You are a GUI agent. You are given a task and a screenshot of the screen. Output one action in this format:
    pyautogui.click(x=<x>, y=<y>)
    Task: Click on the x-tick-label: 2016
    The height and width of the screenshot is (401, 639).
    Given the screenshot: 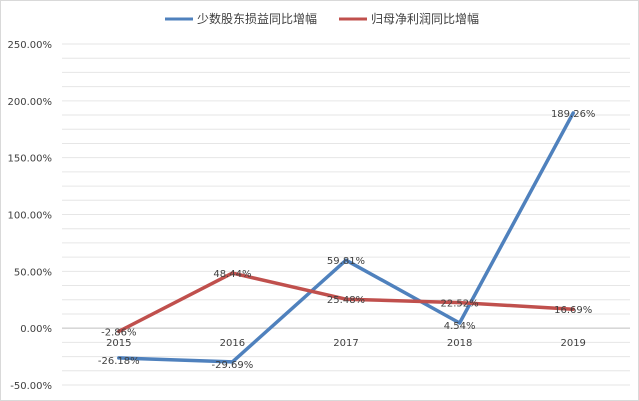 What is the action you would take?
    pyautogui.click(x=232, y=343)
    